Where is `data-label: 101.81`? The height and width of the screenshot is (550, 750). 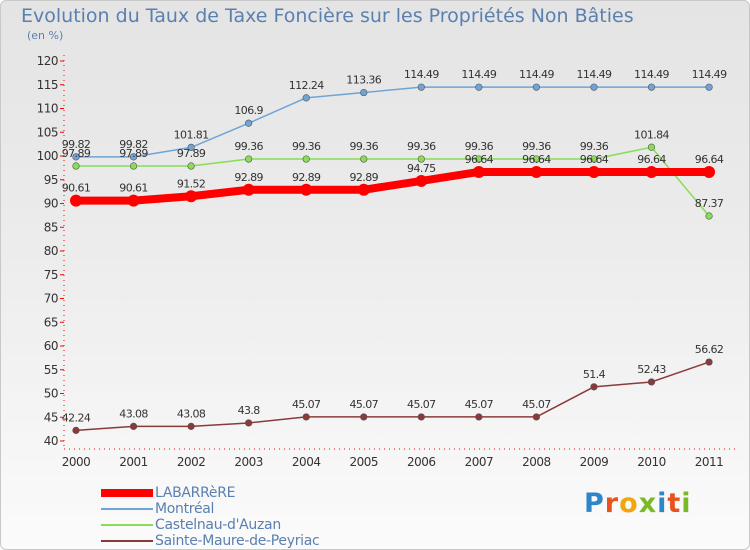
data-label: 101.81 is located at coordinates (191, 134).